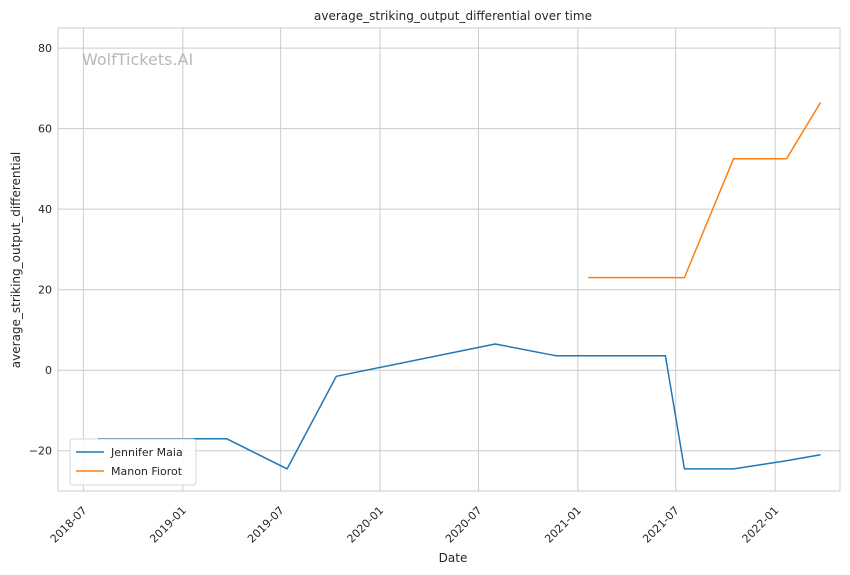 This screenshot has height=575, width=850. I want to click on series-line-manon-fiorot, so click(705, 190).